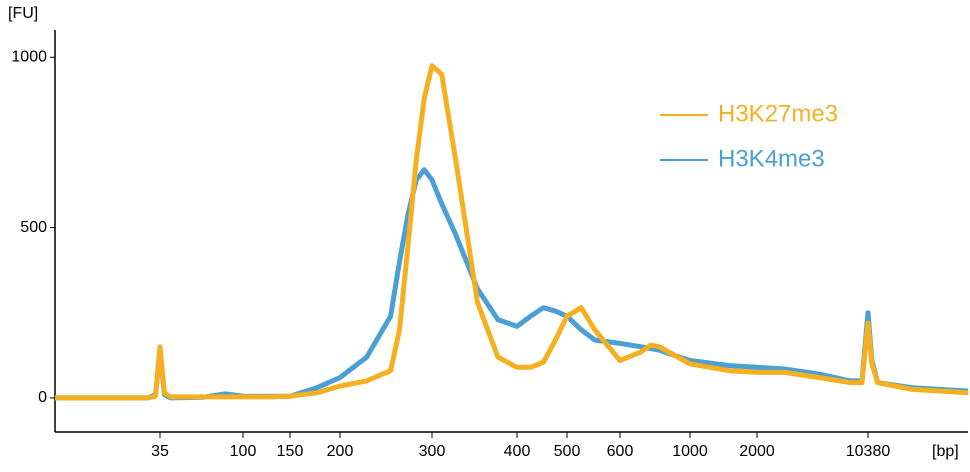 Image resolution: width=970 pixels, height=472 pixels. What do you see at coordinates (243, 451) in the screenshot?
I see `x-tick-label: 100` at bounding box center [243, 451].